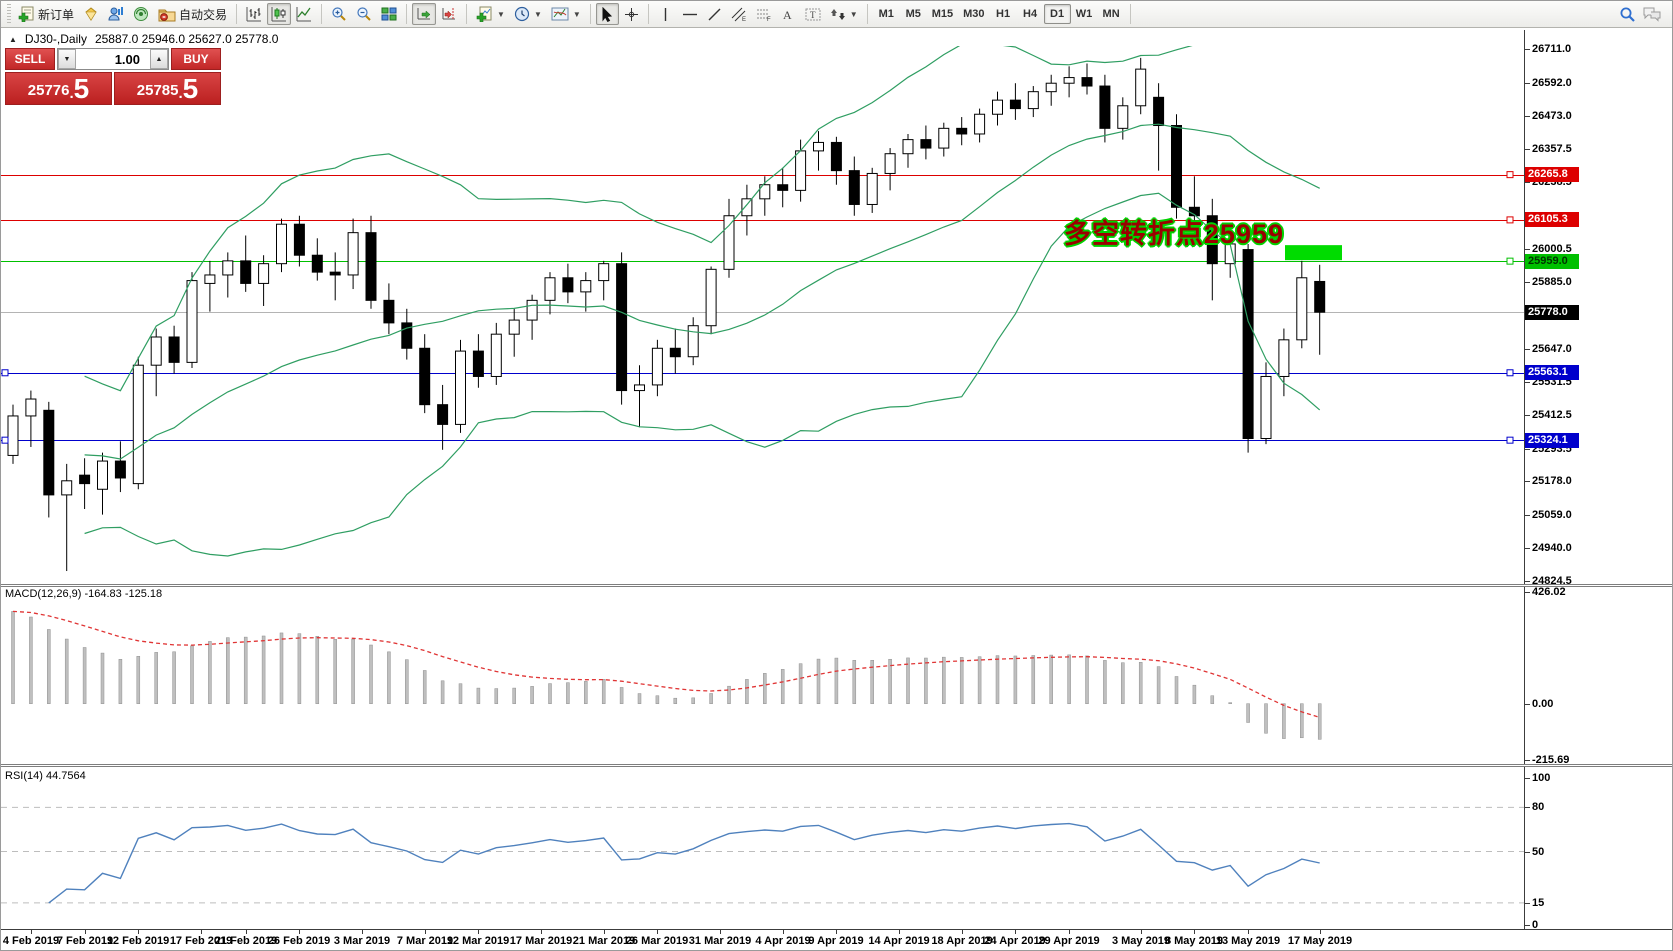 This screenshot has height=951, width=1673. I want to click on vertical-line-button, so click(665, 14).